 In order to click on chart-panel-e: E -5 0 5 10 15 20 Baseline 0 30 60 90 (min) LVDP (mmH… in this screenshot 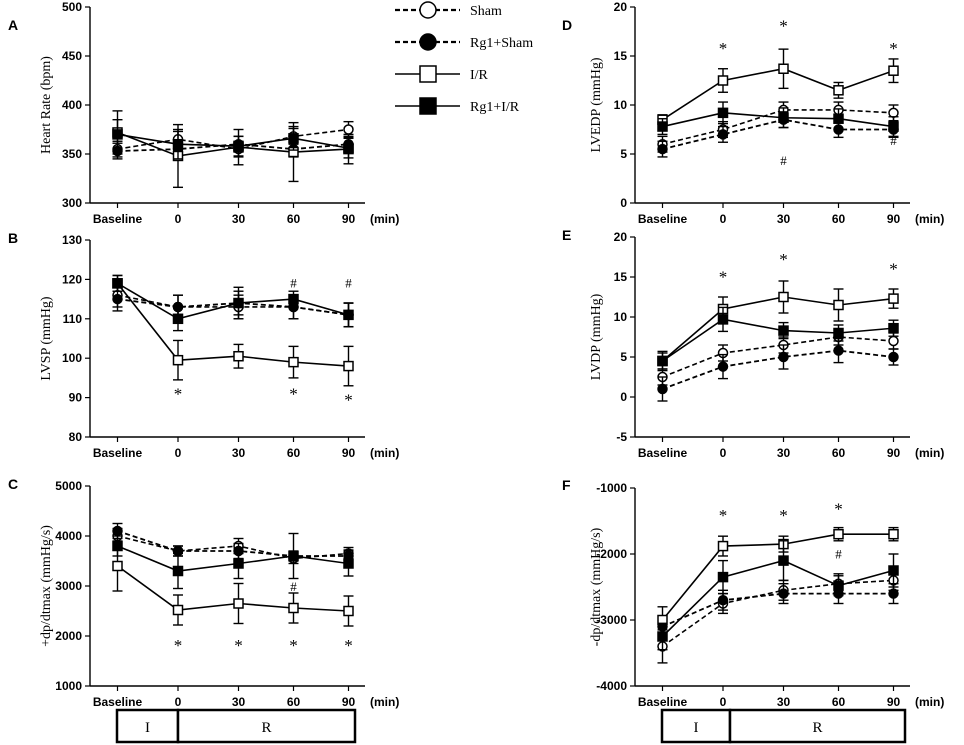, I will do `click(753, 343)`.